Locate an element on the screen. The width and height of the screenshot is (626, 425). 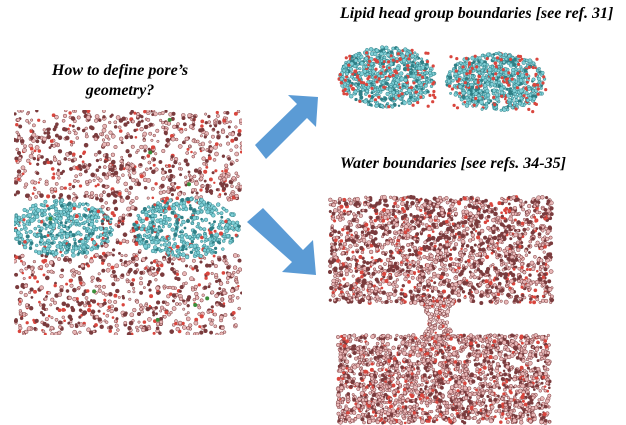
arrow-down-right-icon is located at coordinates (281, 241).